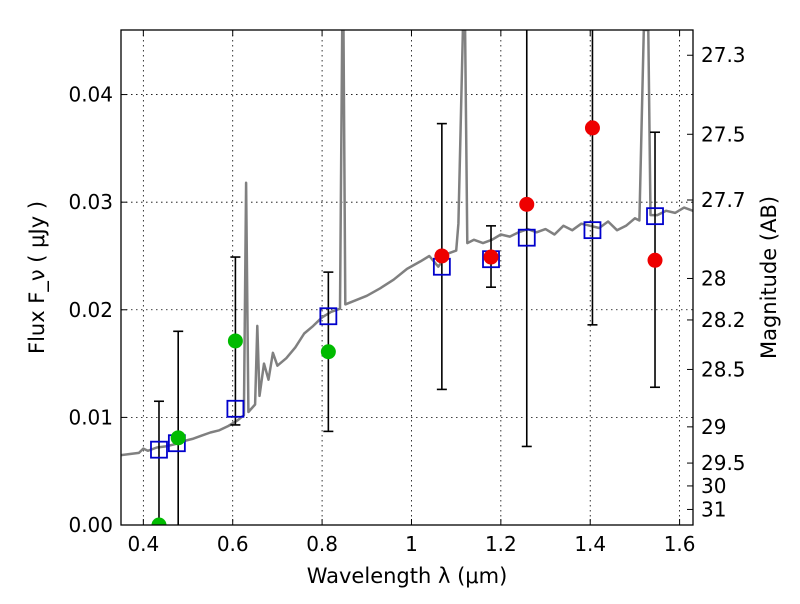  What do you see at coordinates (713, 427) in the screenshot?
I see `right-magnitude-label: 29` at bounding box center [713, 427].